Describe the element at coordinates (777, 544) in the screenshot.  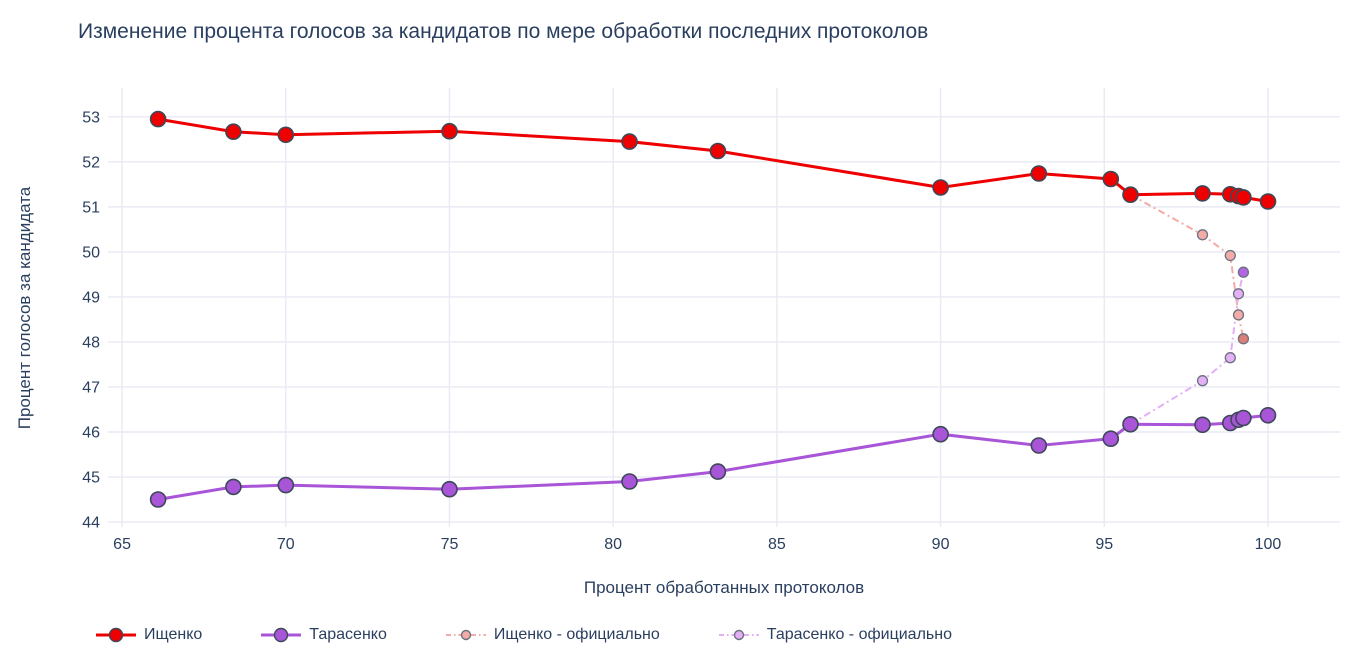
I see `x-tick-label: 85` at that location.